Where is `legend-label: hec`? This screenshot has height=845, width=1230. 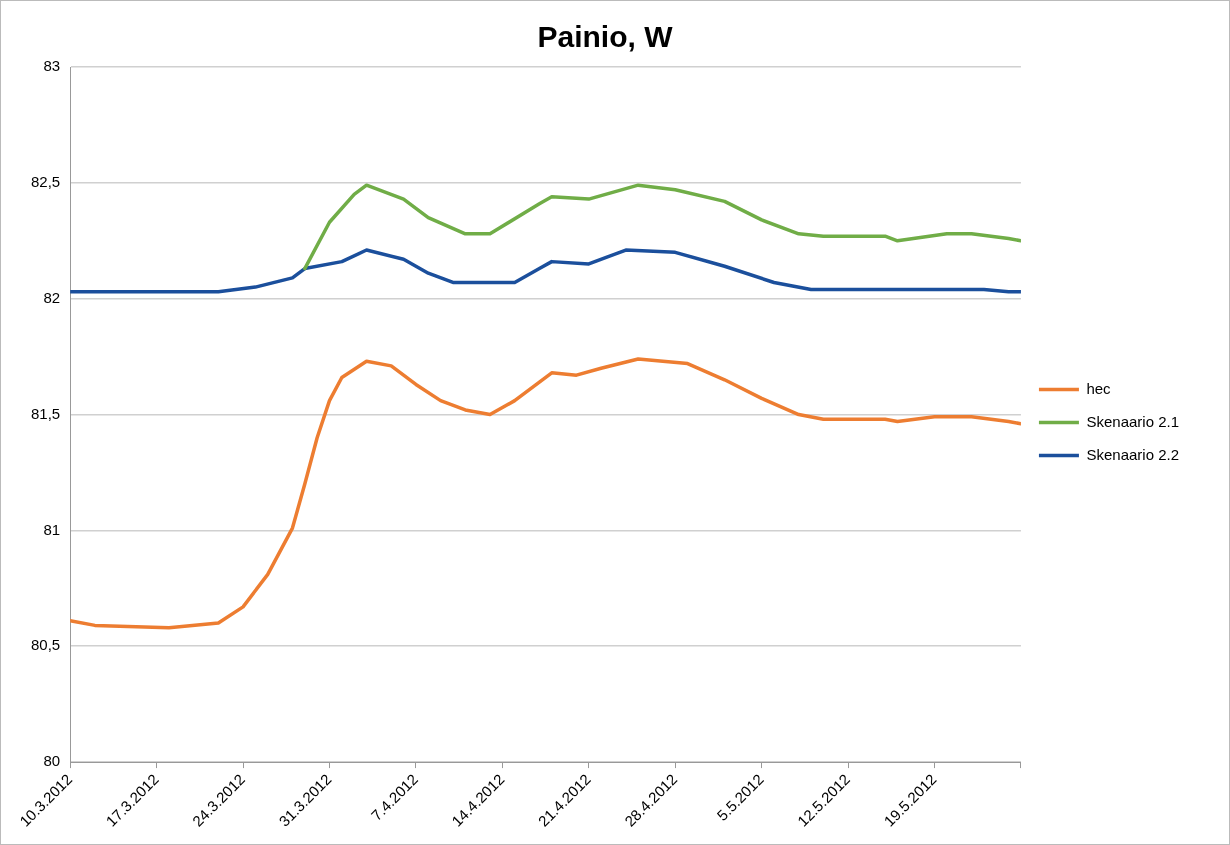 legend-label: hec is located at coordinates (1099, 388).